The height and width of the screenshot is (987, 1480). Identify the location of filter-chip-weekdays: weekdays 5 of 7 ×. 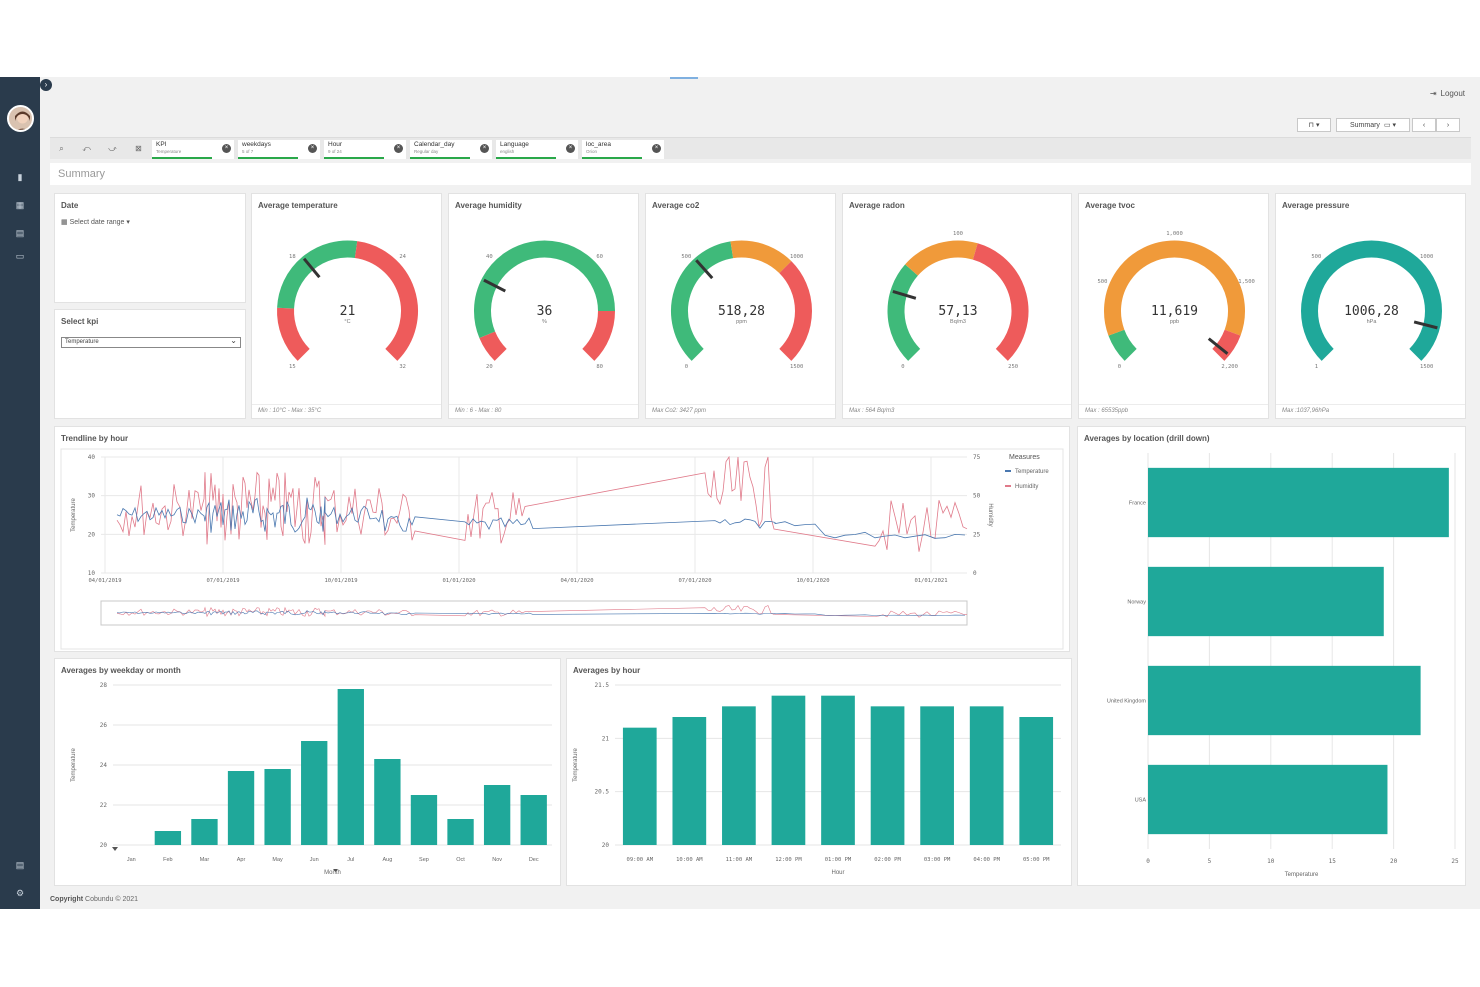
(279, 149).